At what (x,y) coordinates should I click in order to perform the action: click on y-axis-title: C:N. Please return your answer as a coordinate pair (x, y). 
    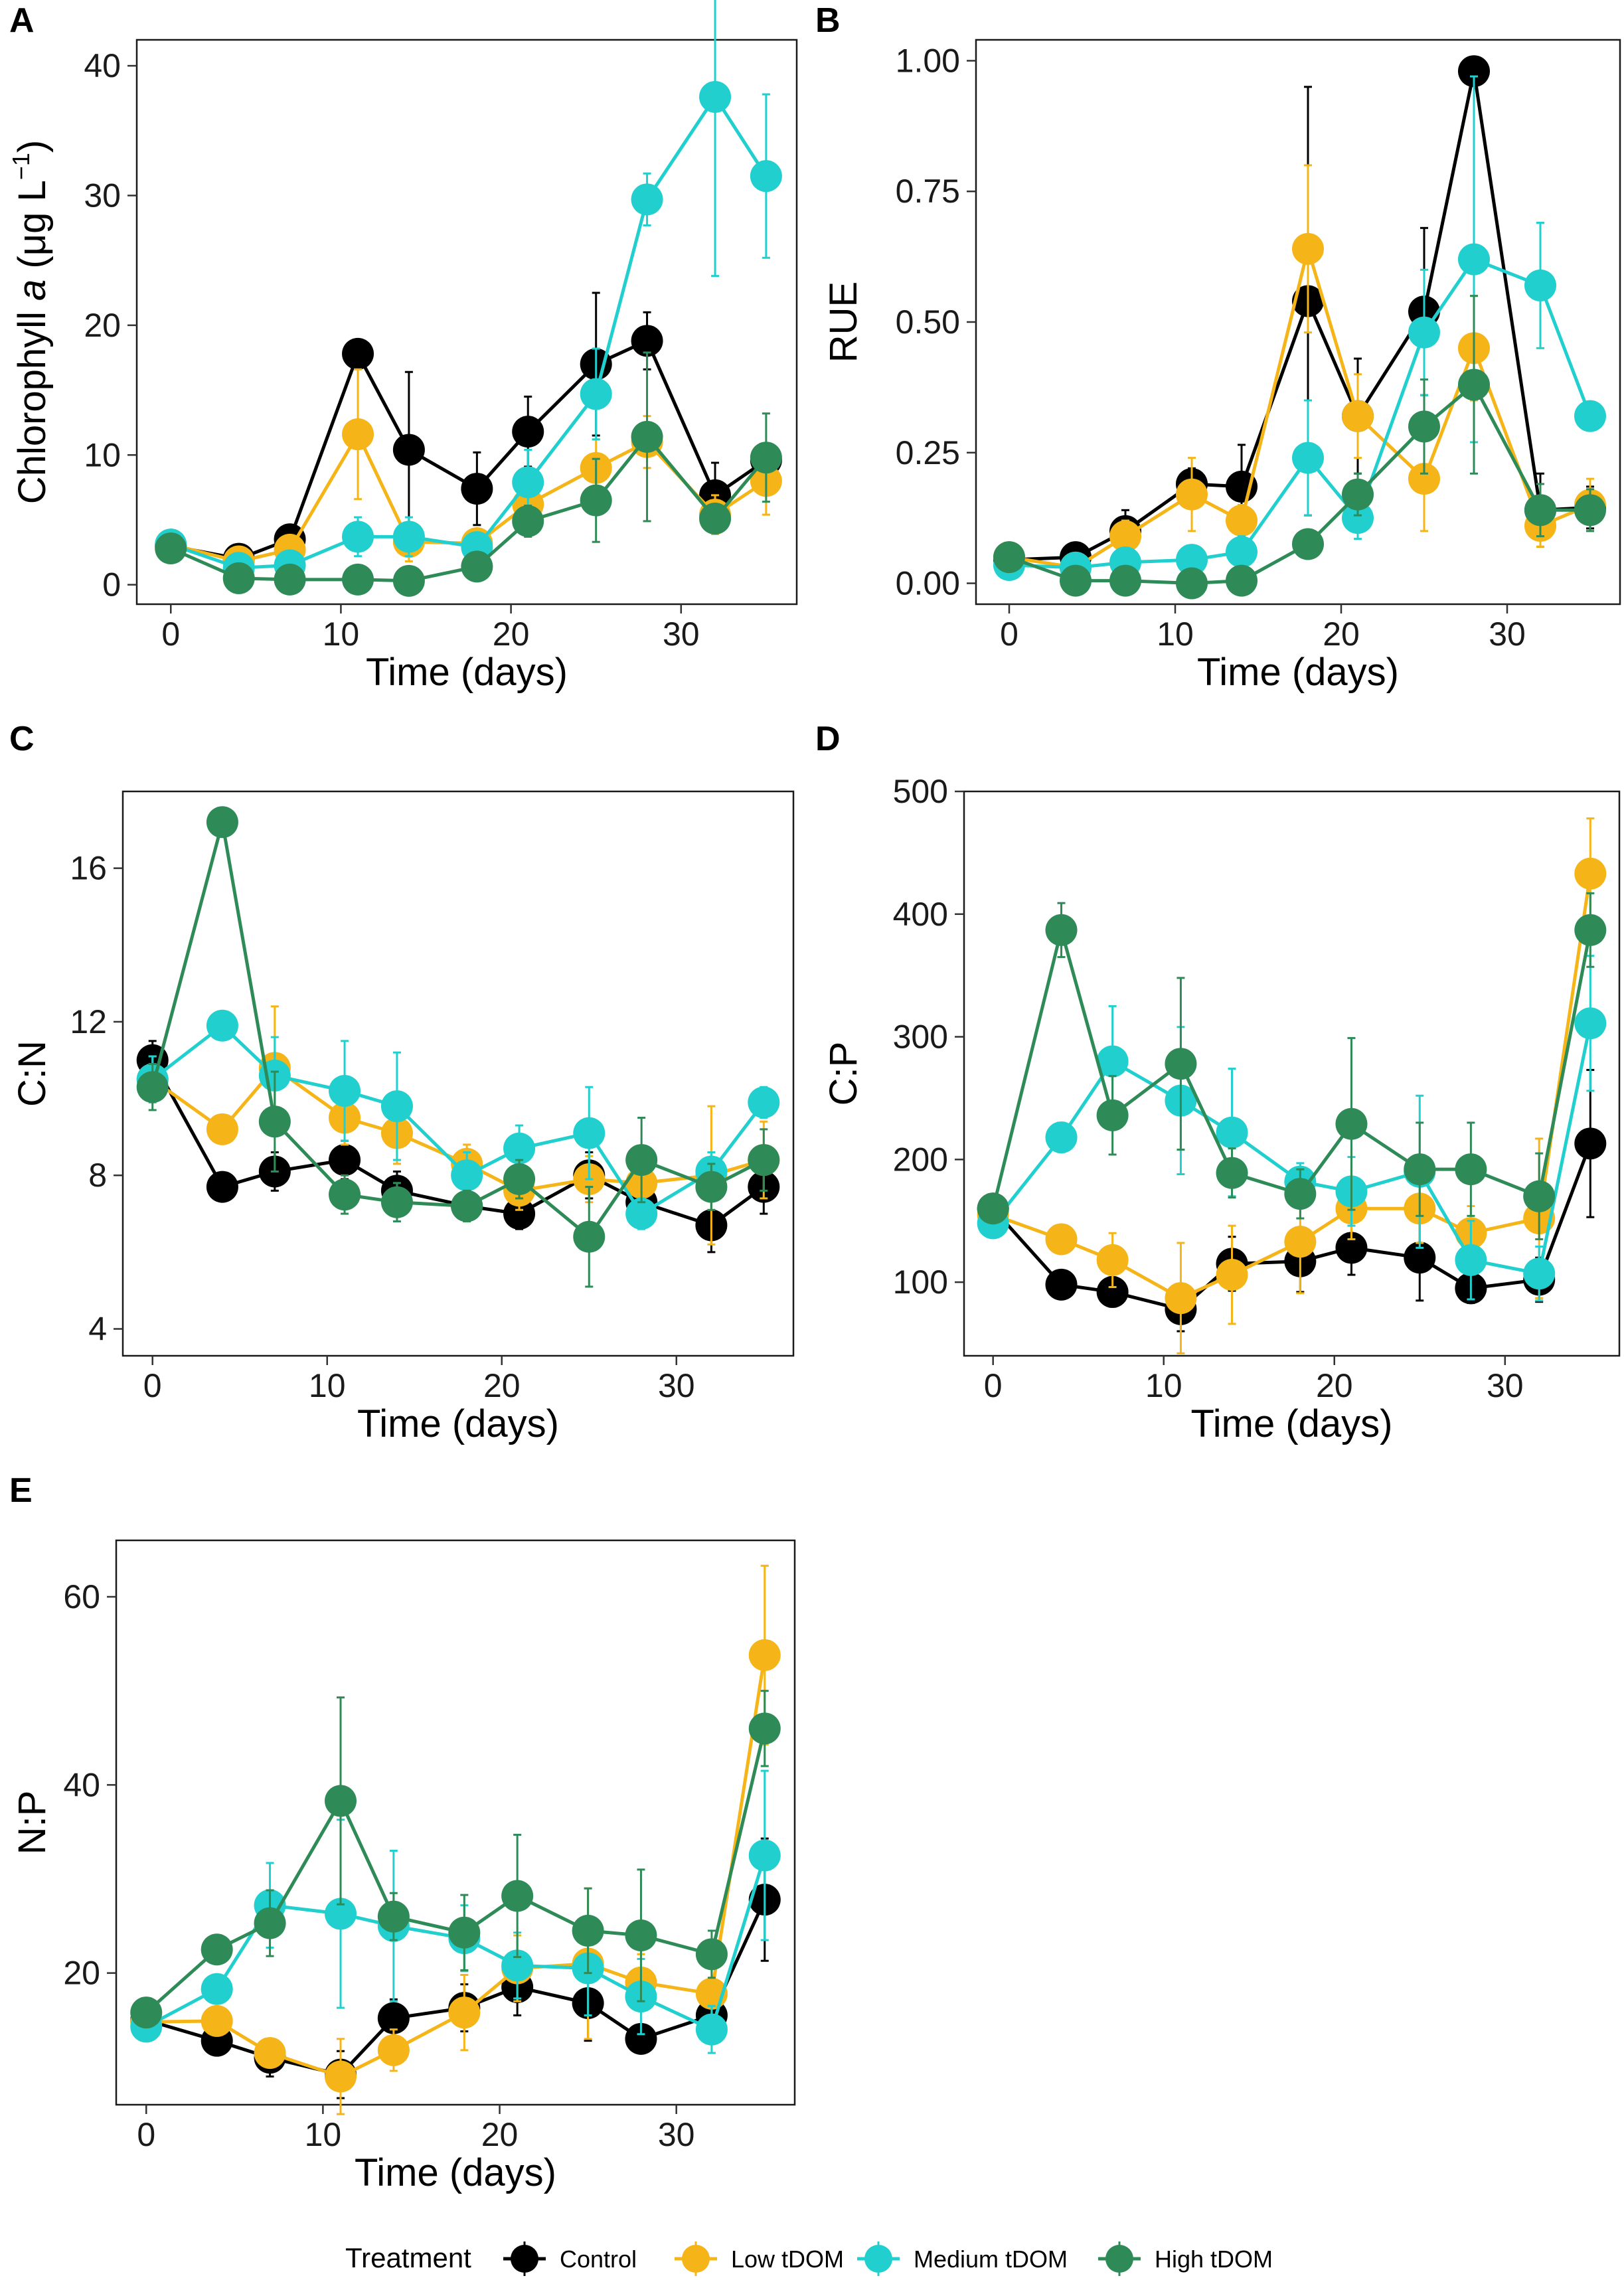
    Looking at the image, I should click on (32, 1073).